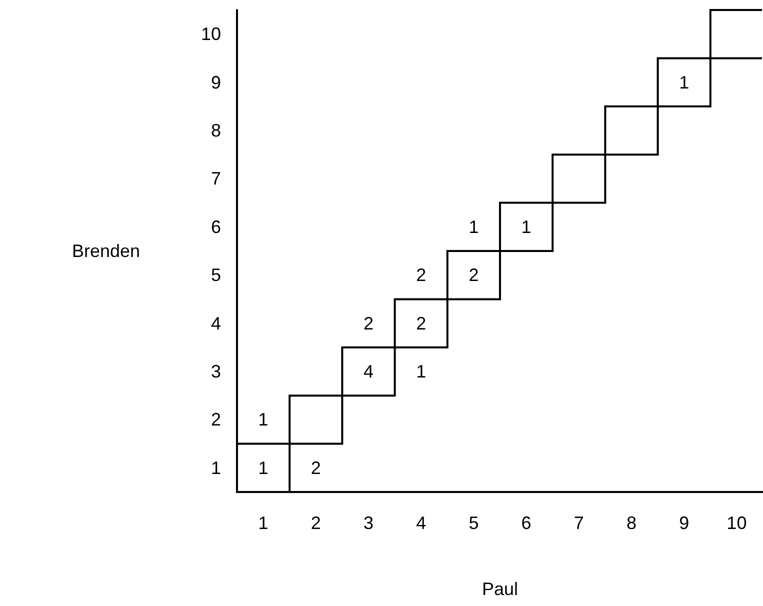 The height and width of the screenshot is (606, 763). What do you see at coordinates (315, 523) in the screenshot?
I see `x-tick-label: 2` at bounding box center [315, 523].